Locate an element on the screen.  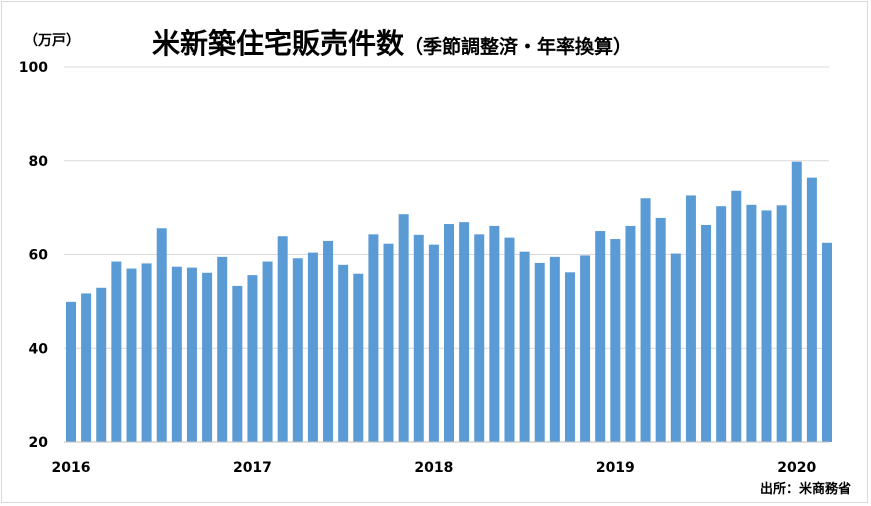
x-tick-label: 2020 is located at coordinates (796, 468).